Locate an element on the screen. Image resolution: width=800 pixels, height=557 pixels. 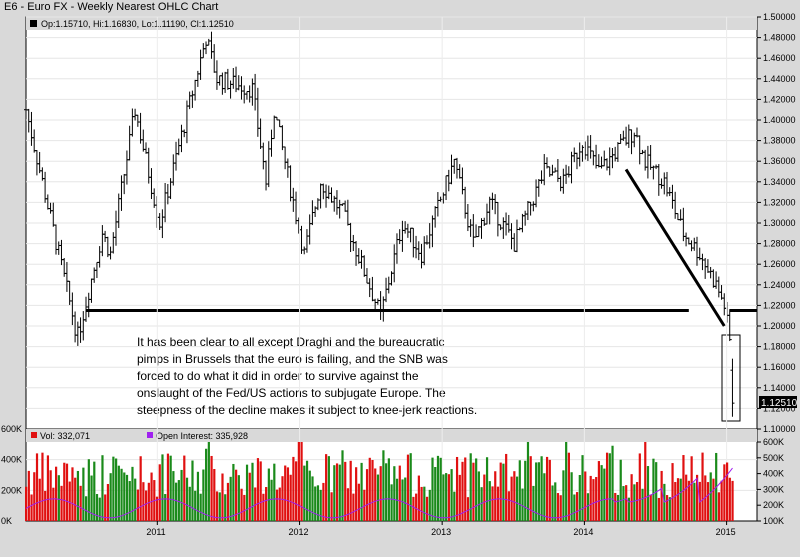
volume-y-axis-left: 600K 400K 200K 0K is located at coordinates (11, 475).